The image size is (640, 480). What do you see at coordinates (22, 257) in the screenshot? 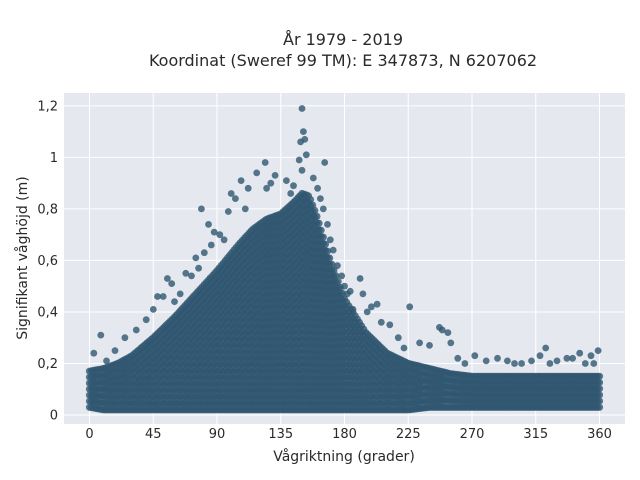
I see `y-axis-title: Signifikant våghöjd (m)` at bounding box center [22, 257].